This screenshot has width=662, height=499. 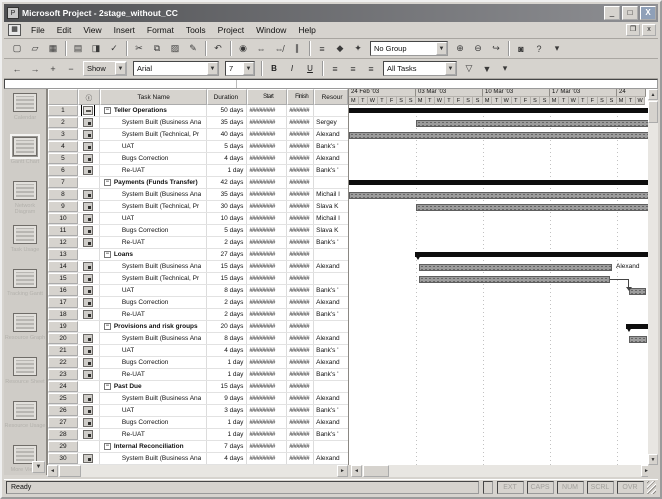 I want to click on more-buttons-icon: ▾, so click(x=557, y=48).